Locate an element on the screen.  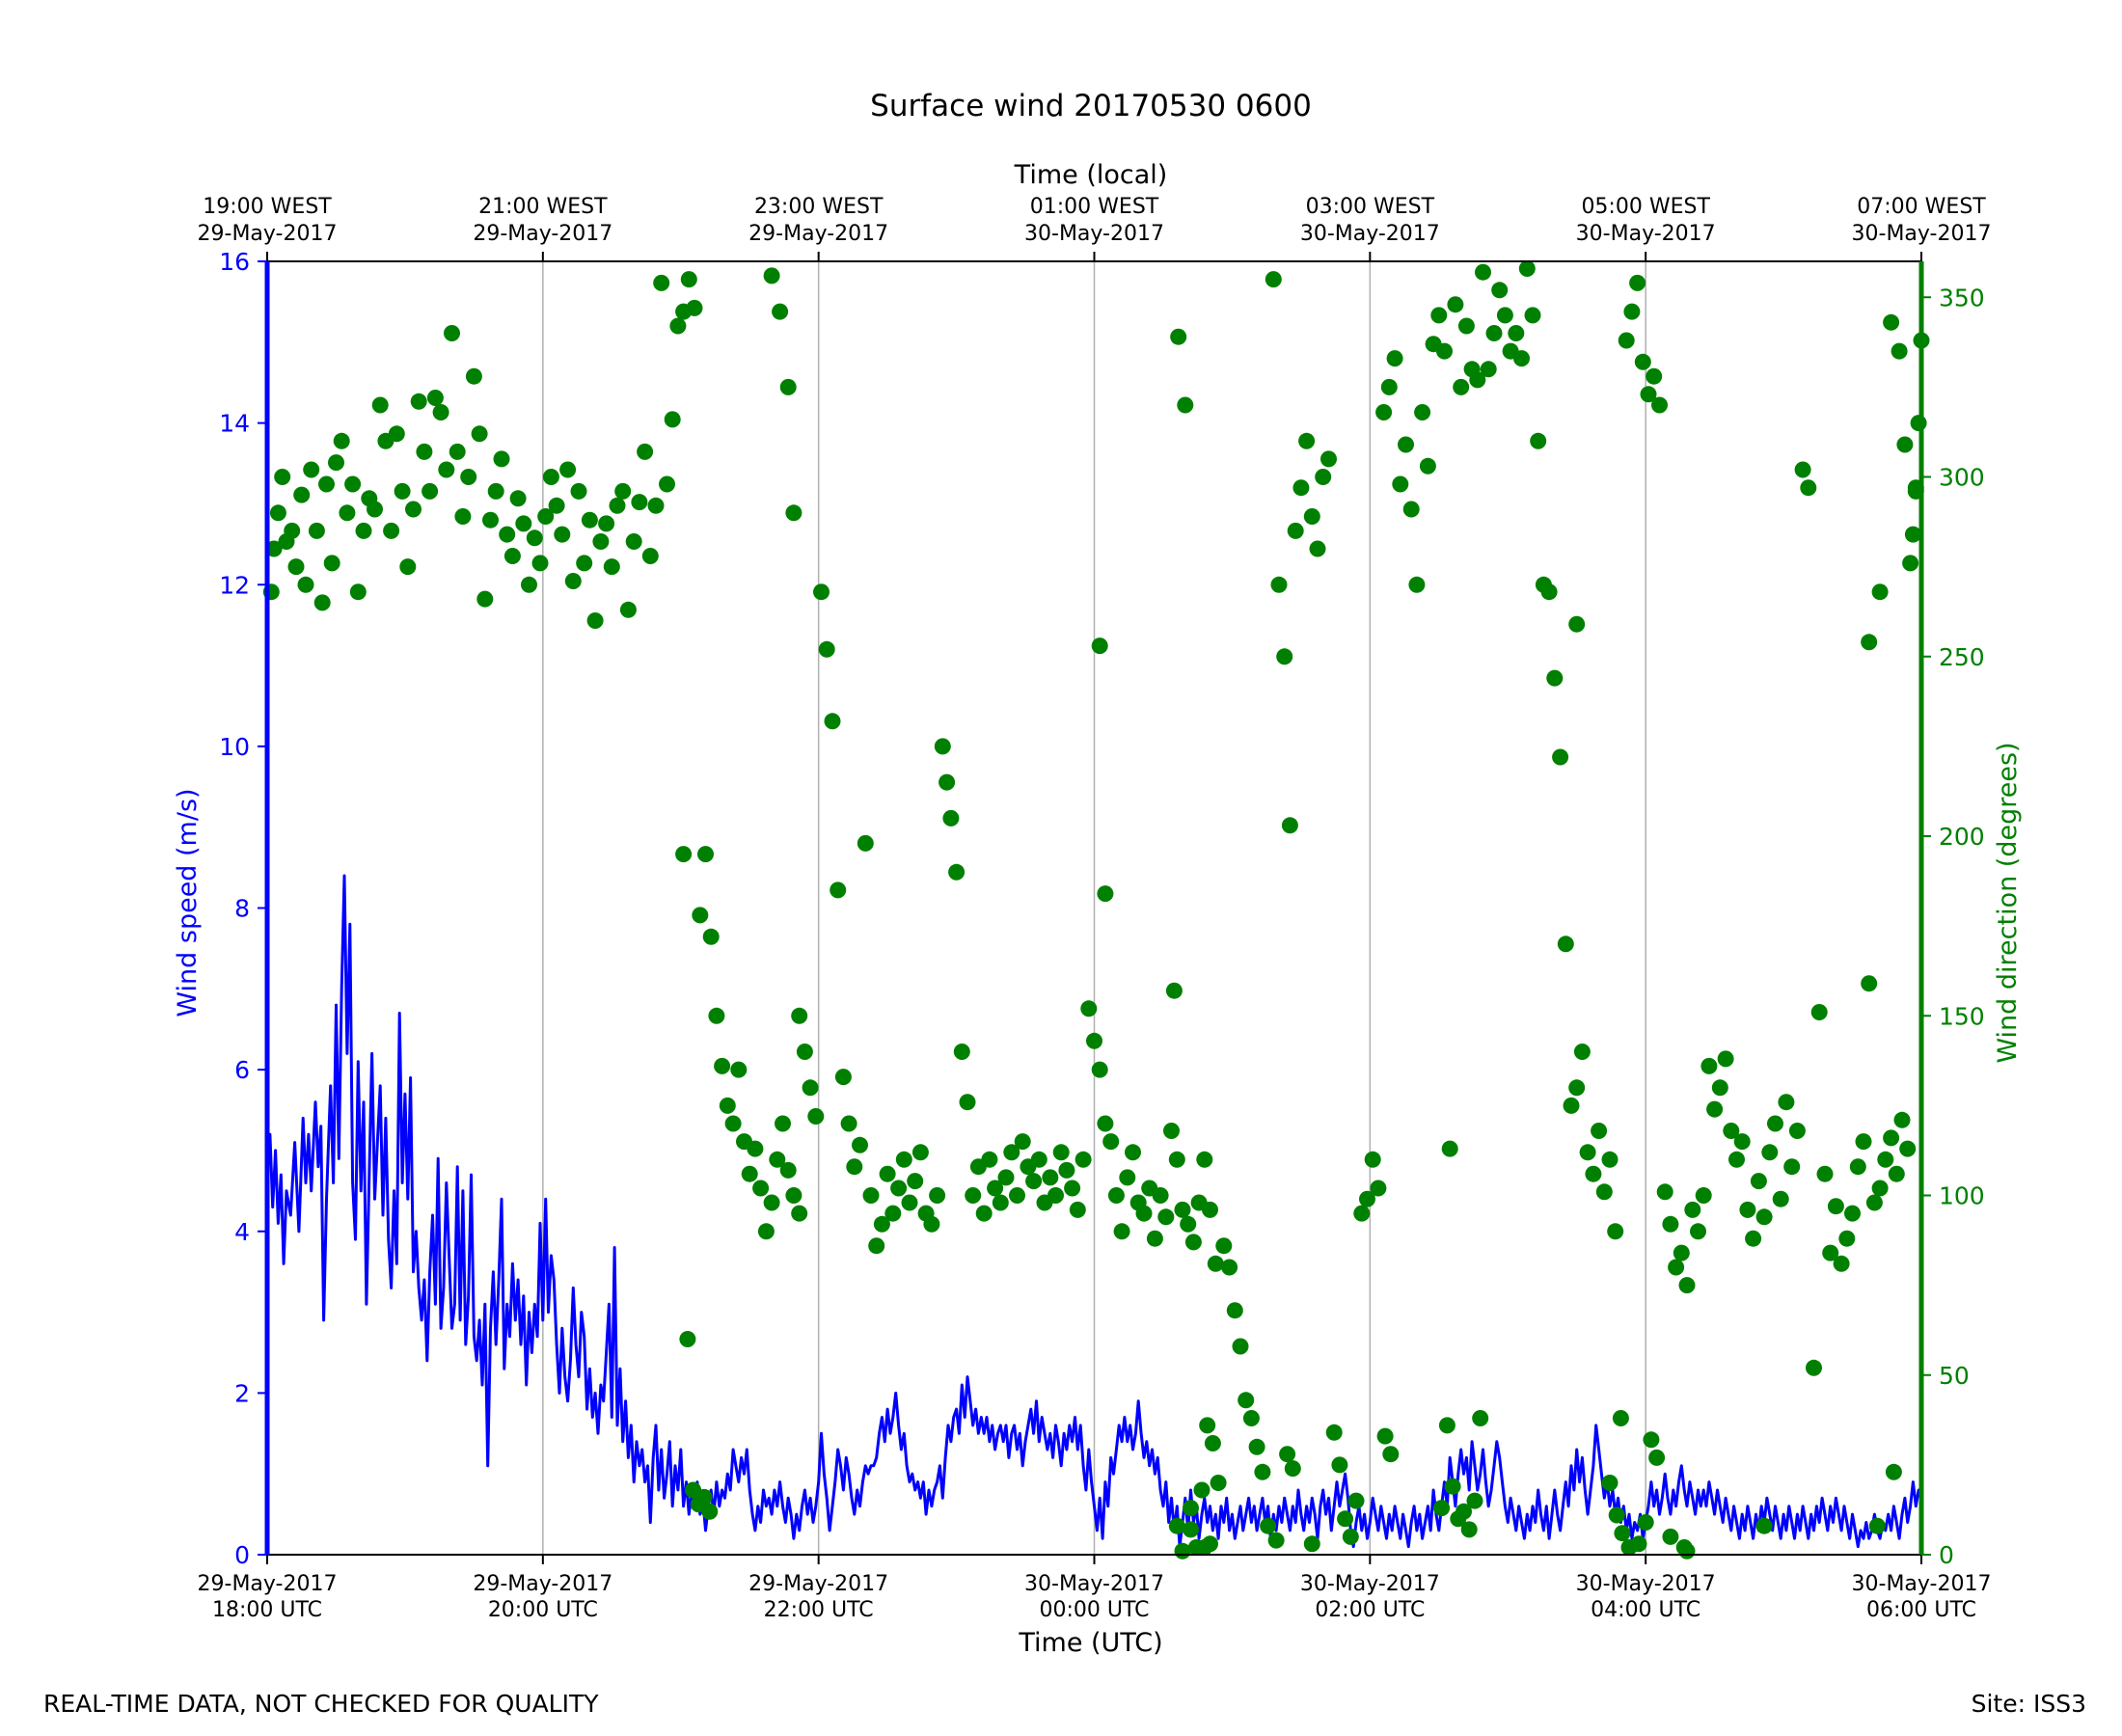
x2-tick-time: 21:00 WEST is located at coordinates (543, 207).